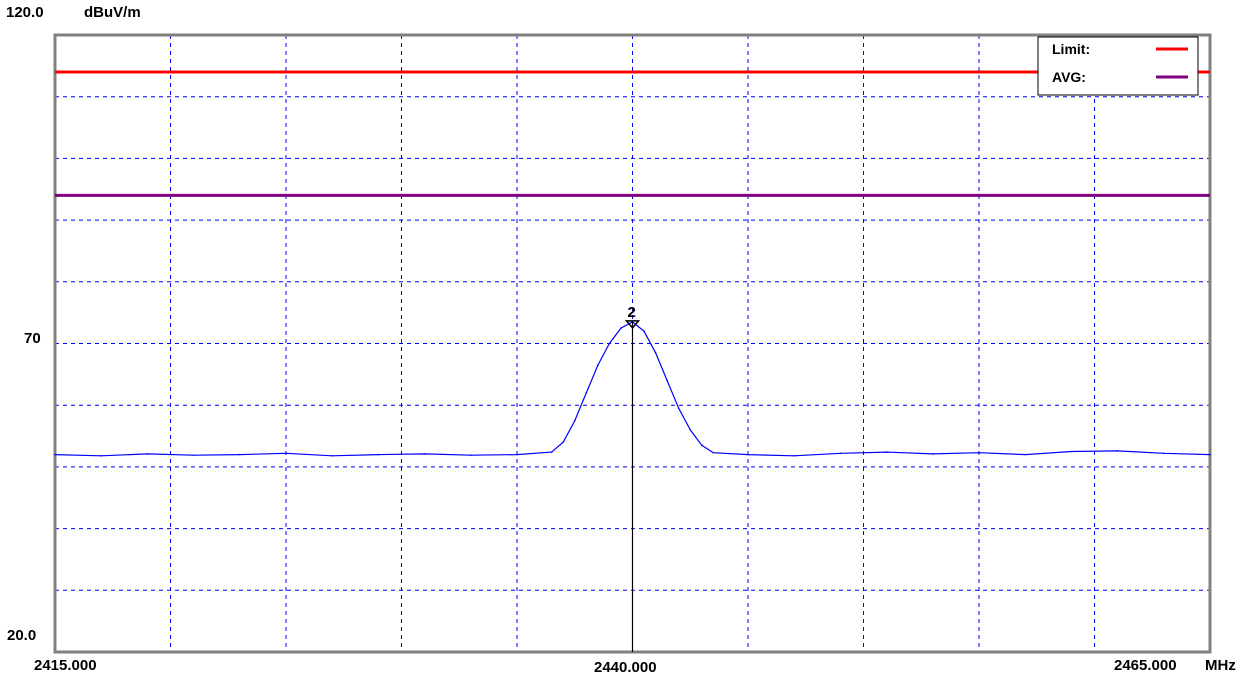 This screenshot has width=1260, height=685. What do you see at coordinates (65, 665) in the screenshot?
I see `x-tick-label-left: 2415.000` at bounding box center [65, 665].